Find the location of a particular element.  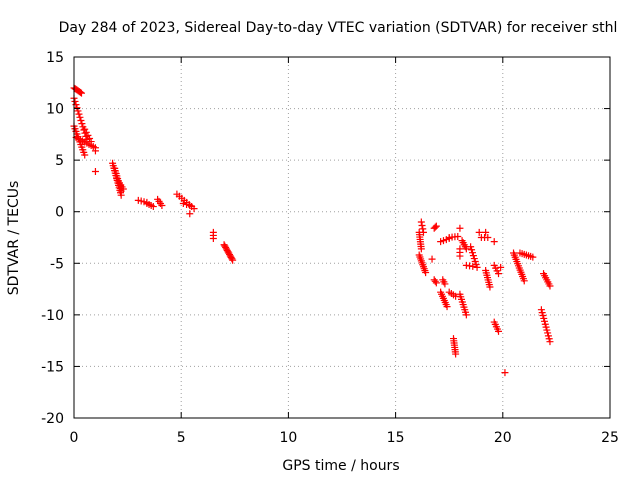

x-tick-label: 20 is located at coordinates (503, 438).